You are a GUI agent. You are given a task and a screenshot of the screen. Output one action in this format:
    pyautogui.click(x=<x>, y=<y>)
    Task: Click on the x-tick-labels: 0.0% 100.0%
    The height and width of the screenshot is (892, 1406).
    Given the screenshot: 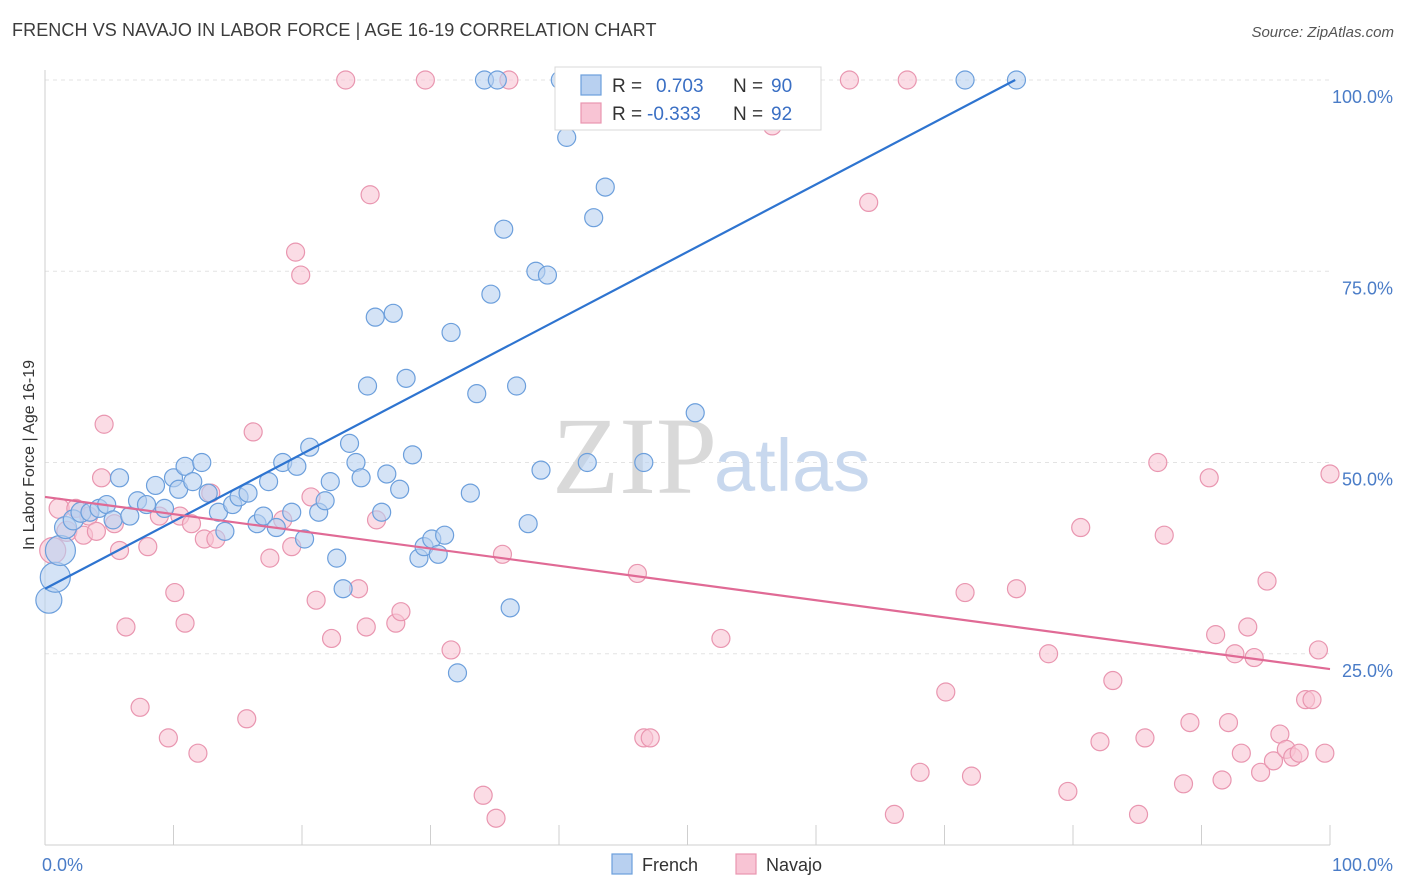 What is the action you would take?
    pyautogui.click(x=717, y=865)
    